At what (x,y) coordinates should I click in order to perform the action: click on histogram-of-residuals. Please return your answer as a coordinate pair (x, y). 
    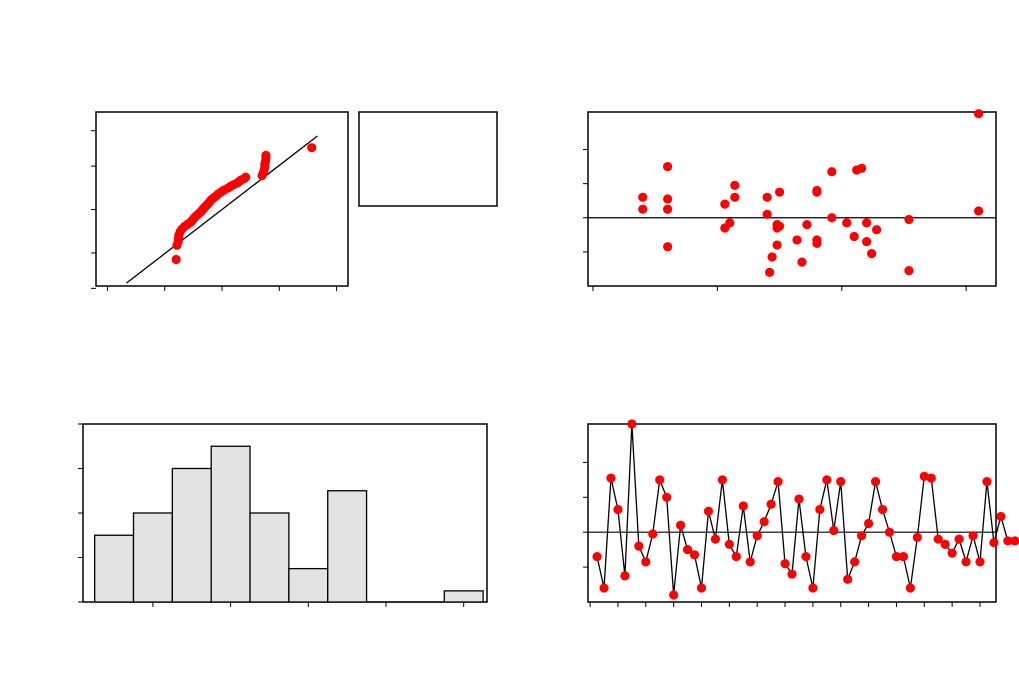
    Looking at the image, I should click on (283, 515).